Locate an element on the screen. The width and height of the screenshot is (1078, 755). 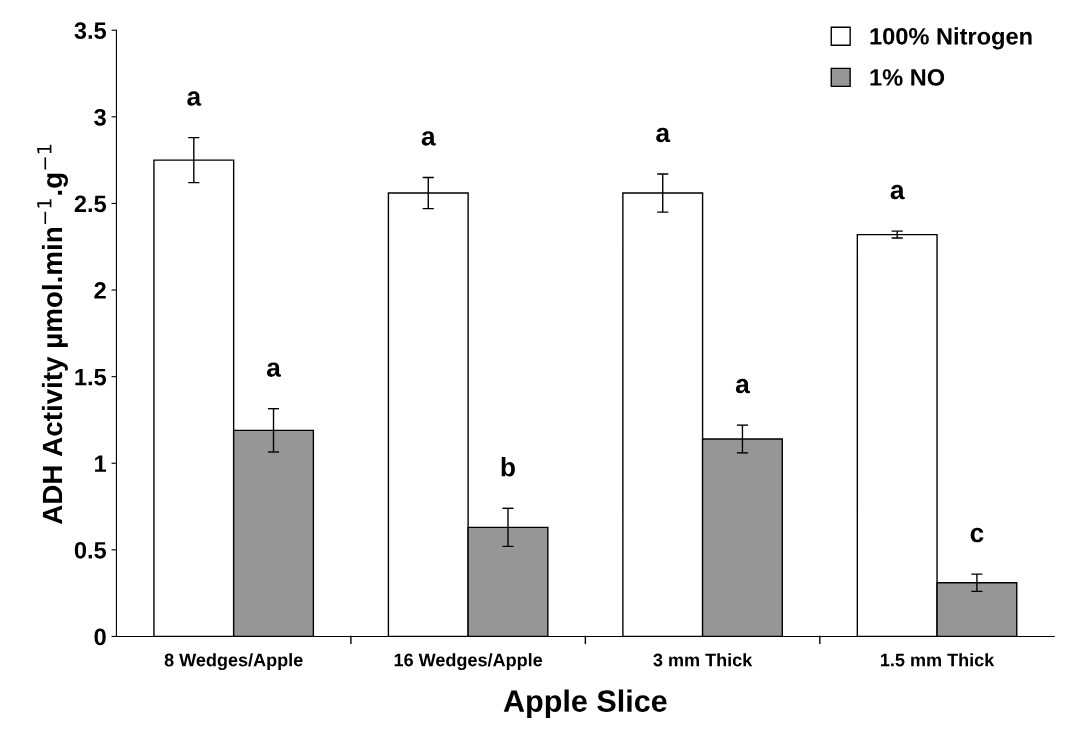
y-axis-title: ADH Activity µmol.min$^{−1}$.g$^{−1}$ is located at coordinates (52, 334).